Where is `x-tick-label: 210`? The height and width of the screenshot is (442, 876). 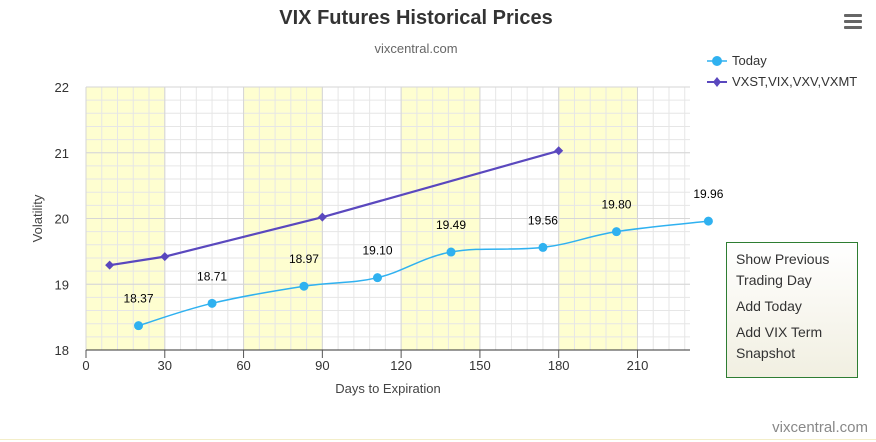
x-tick-label: 210 is located at coordinates (638, 365).